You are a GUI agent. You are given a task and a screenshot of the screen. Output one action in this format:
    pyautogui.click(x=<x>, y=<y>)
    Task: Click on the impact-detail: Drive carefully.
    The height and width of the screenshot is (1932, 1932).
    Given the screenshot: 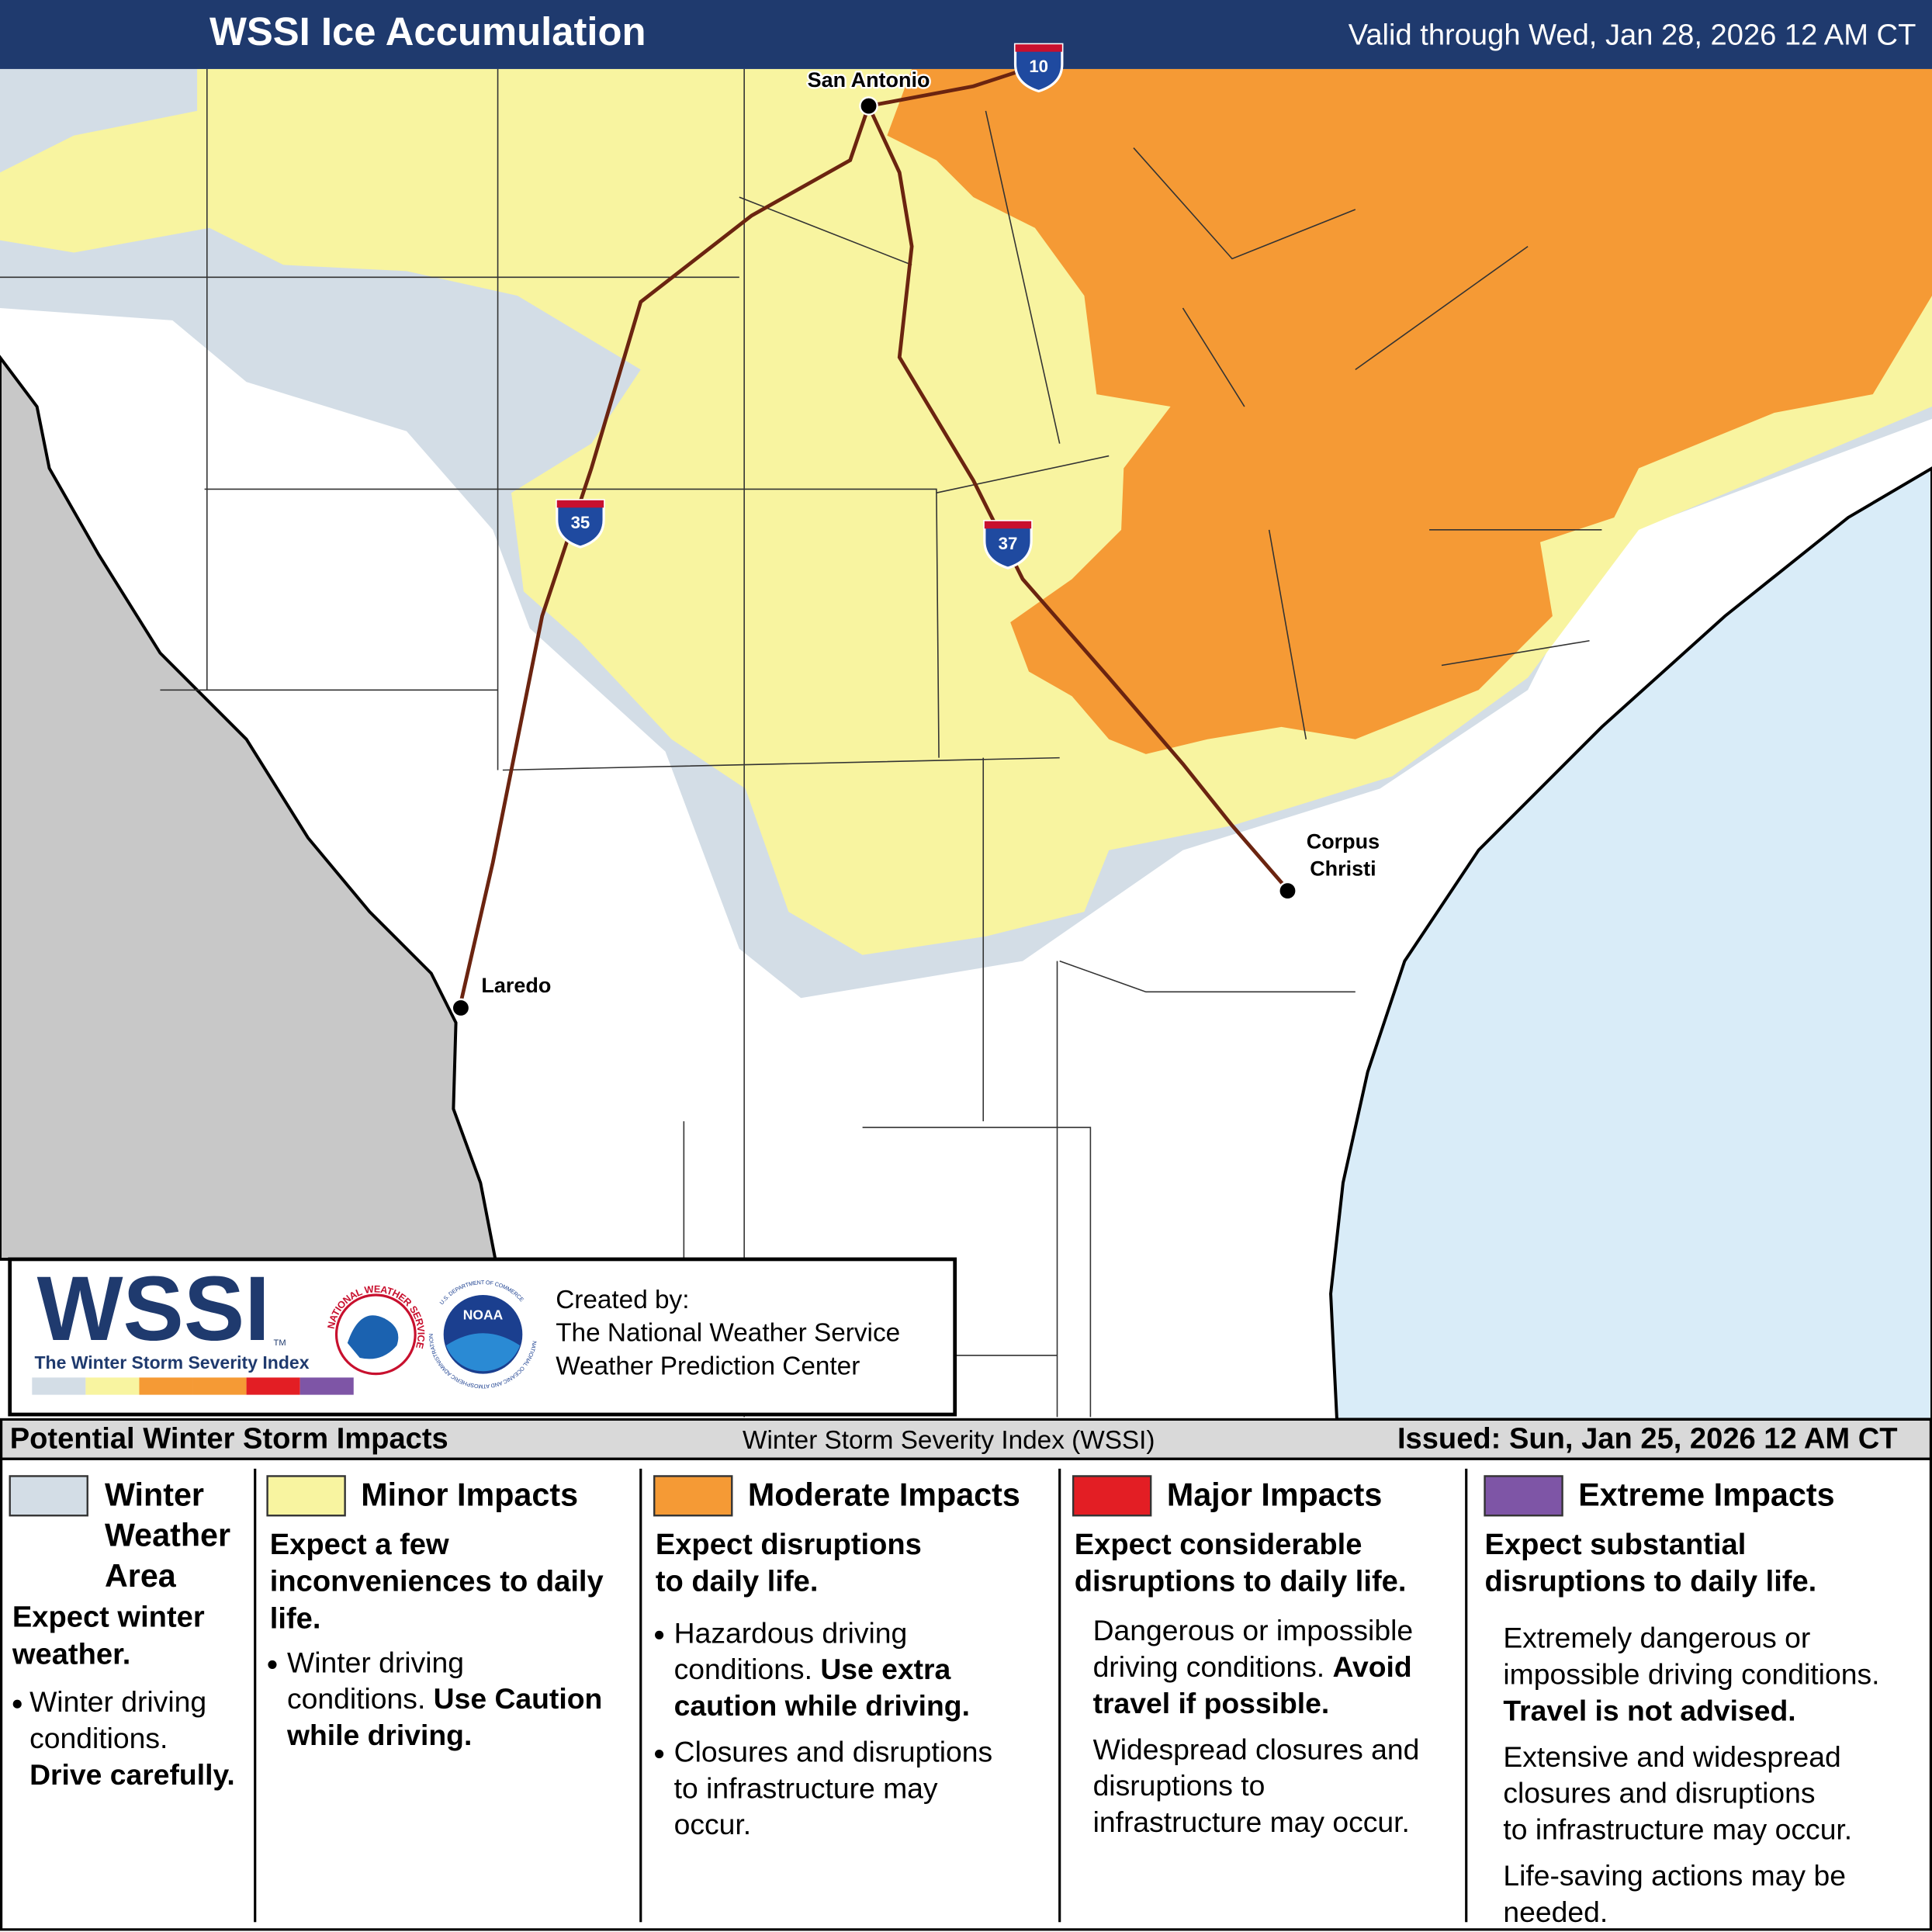 What is the action you would take?
    pyautogui.click(x=132, y=1774)
    